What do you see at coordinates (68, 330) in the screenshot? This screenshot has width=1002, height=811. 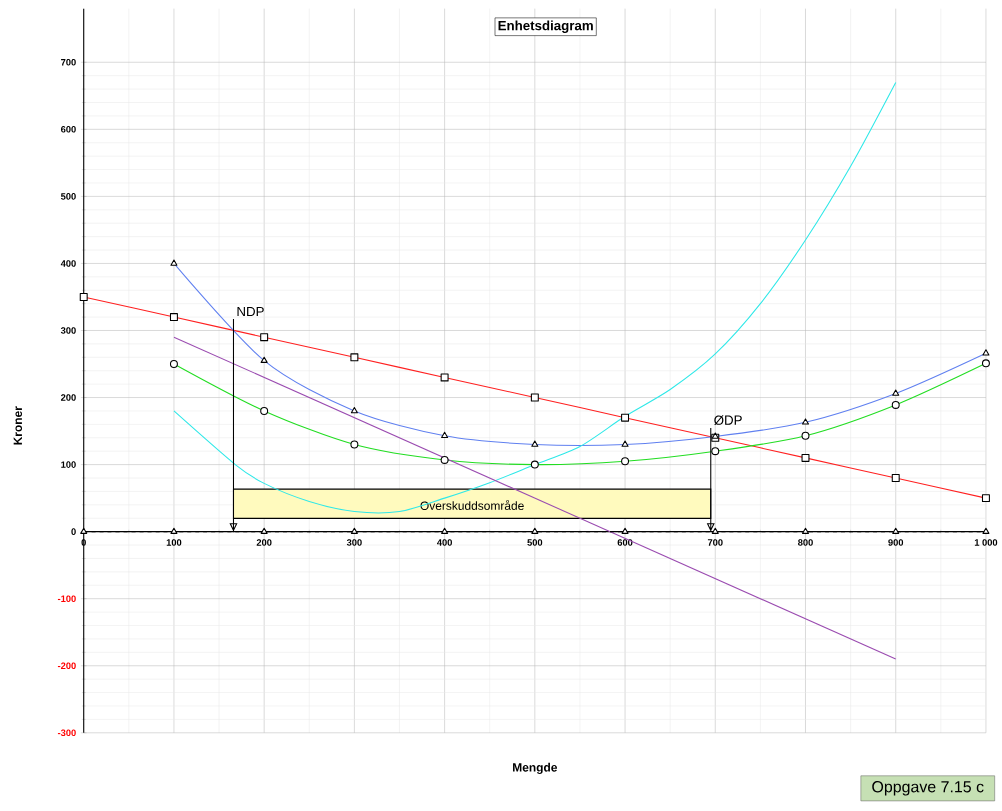 I see `y-tick-label: 300` at bounding box center [68, 330].